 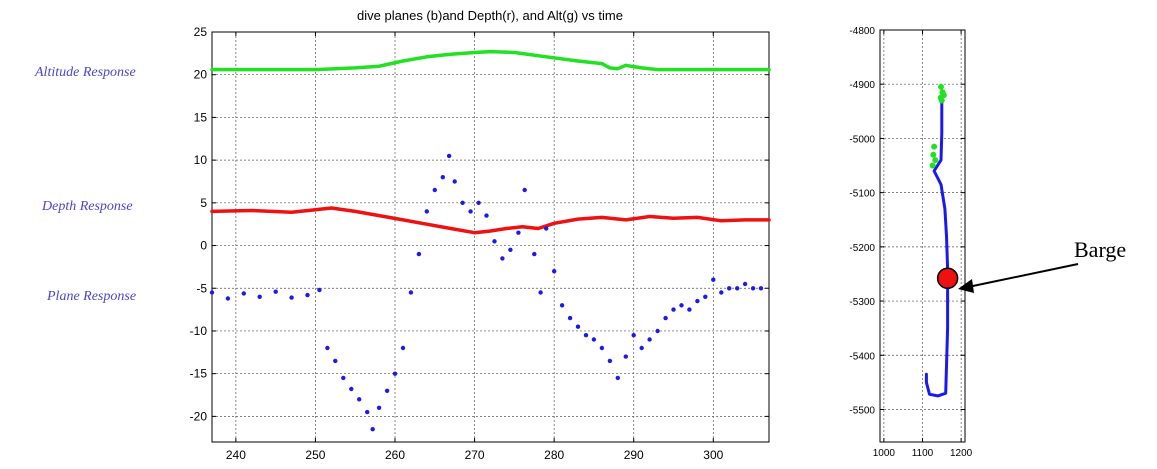 What do you see at coordinates (862, 248) in the screenshot?
I see `y-tick-label: -5200` at bounding box center [862, 248].